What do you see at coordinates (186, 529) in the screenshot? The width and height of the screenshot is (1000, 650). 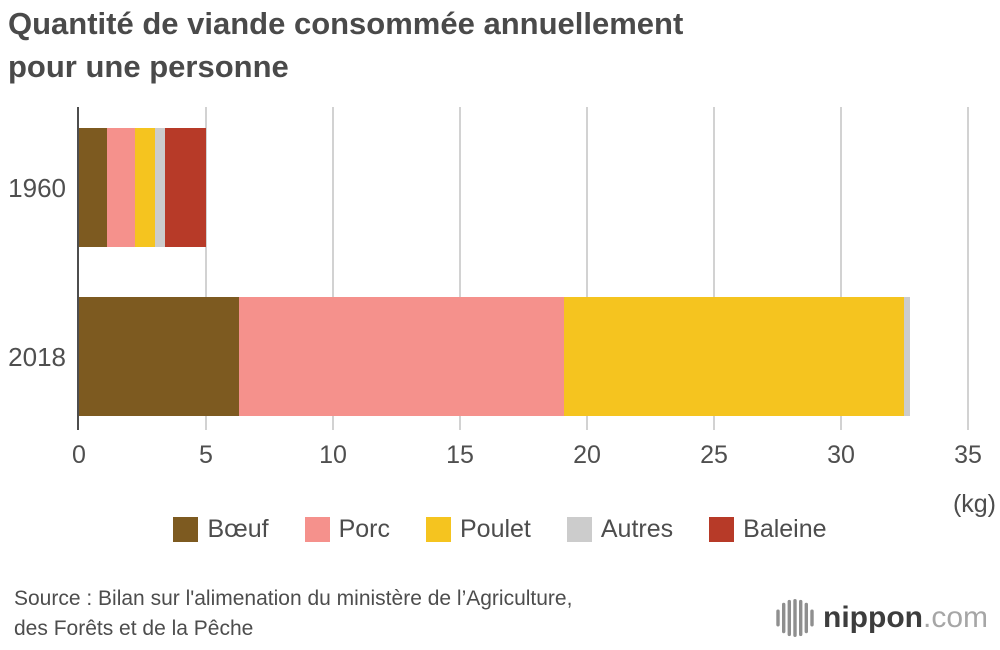 I see `legend-swatch-Bœuf` at bounding box center [186, 529].